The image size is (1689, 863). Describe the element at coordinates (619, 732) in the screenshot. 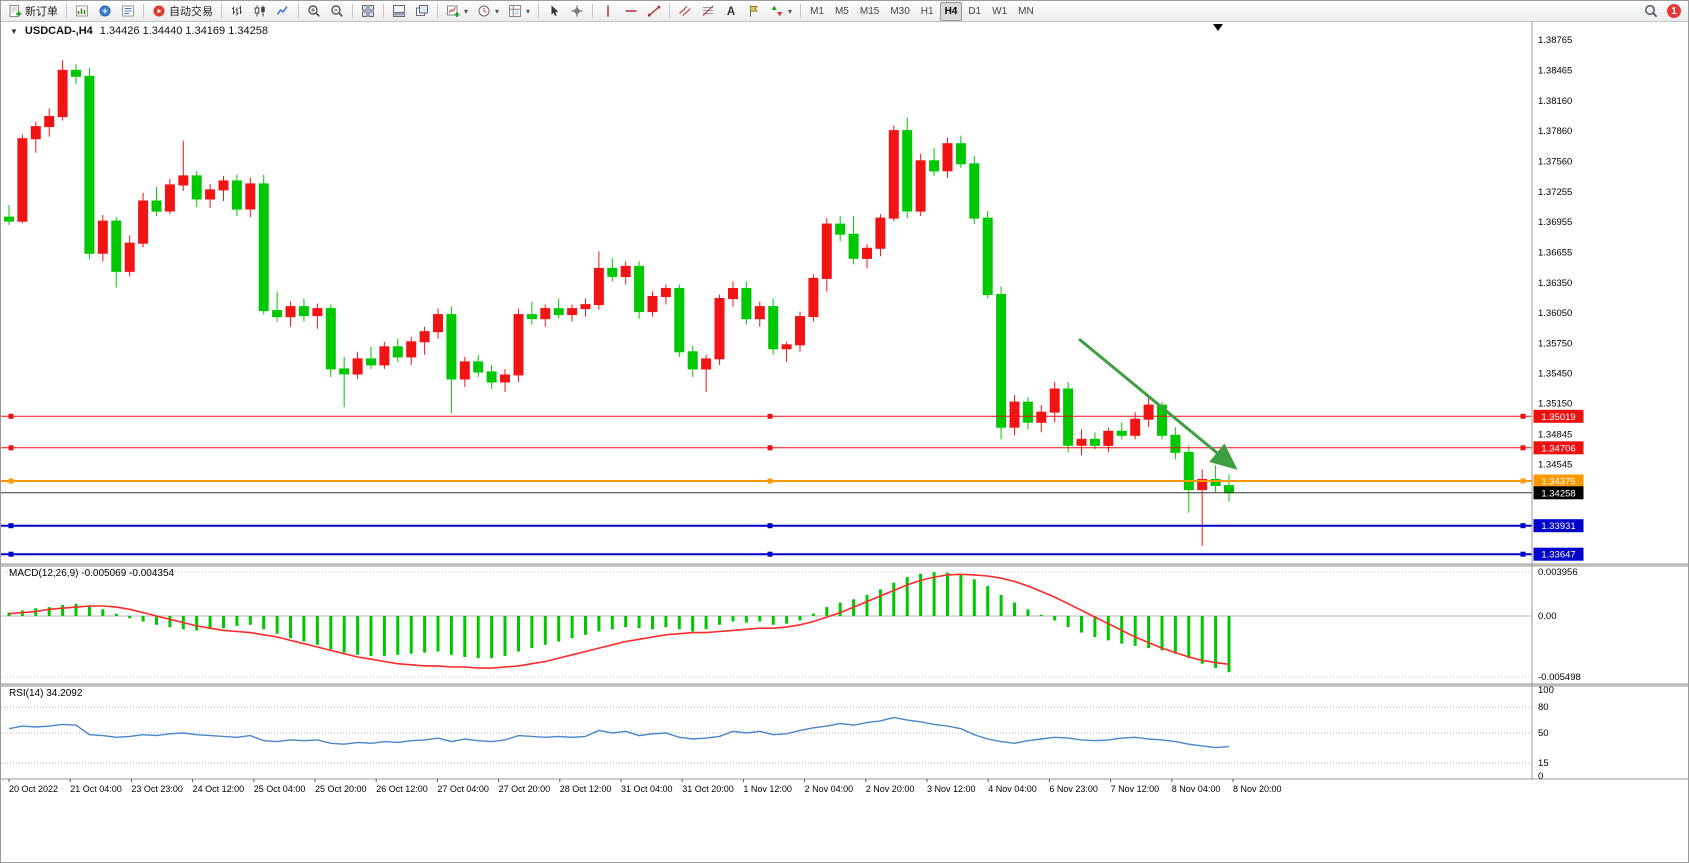

I see `rsi-line` at that location.